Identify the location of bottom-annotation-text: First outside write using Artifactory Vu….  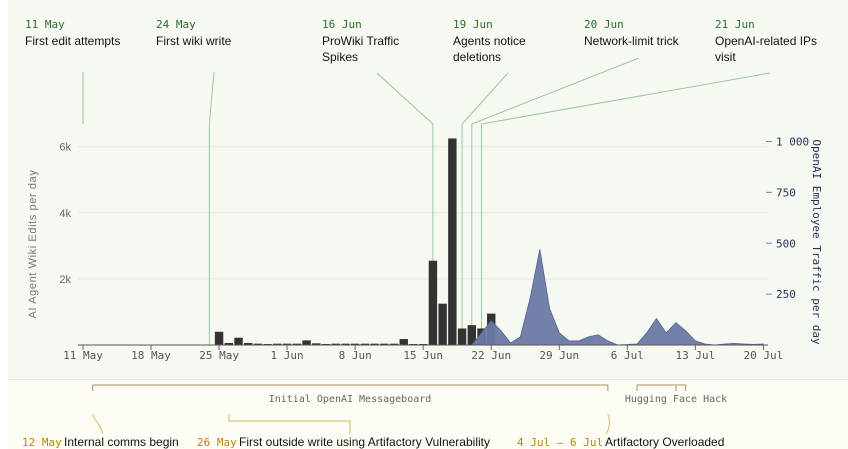
(364, 442).